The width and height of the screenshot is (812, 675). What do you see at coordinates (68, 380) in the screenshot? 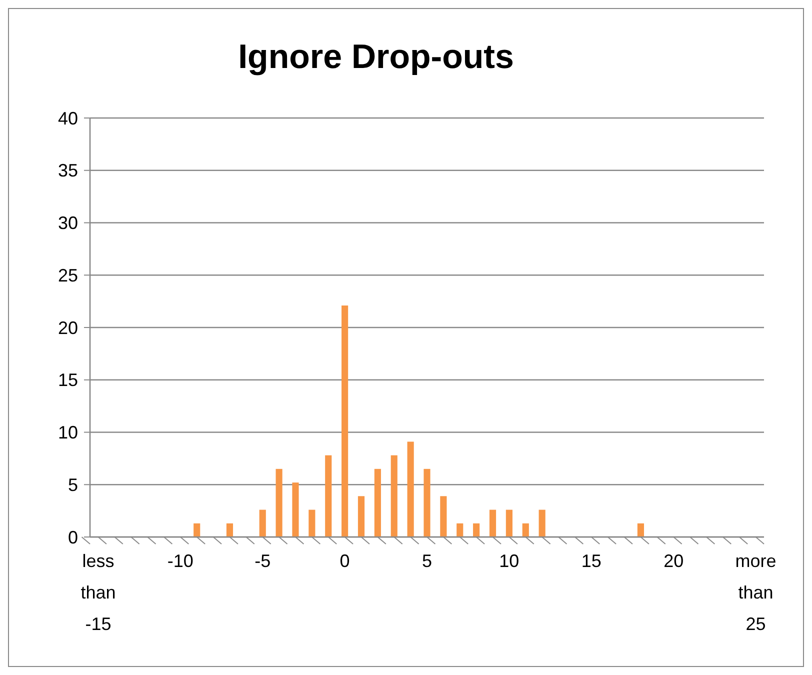
I see `y-tick-label: 15` at bounding box center [68, 380].